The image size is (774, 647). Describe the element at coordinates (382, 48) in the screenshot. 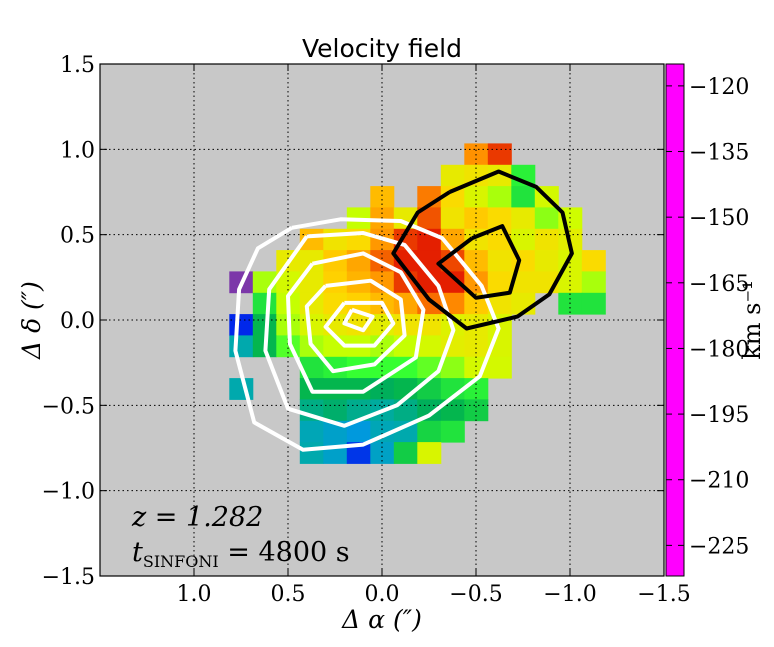

I see `chart-title: Velocity field` at that location.